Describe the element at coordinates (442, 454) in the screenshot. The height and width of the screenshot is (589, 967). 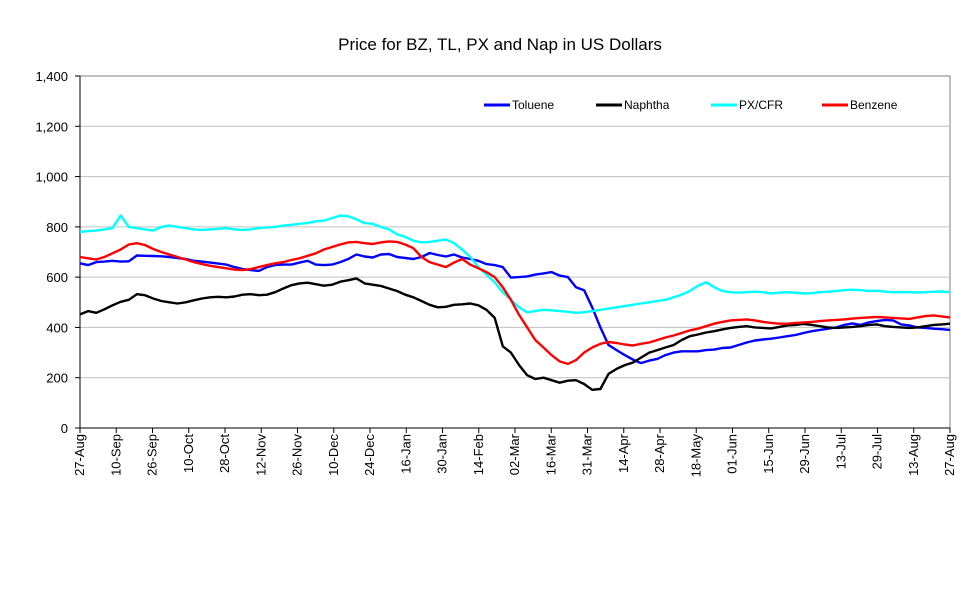
I see `x-tick-label: 30-Jan` at that location.